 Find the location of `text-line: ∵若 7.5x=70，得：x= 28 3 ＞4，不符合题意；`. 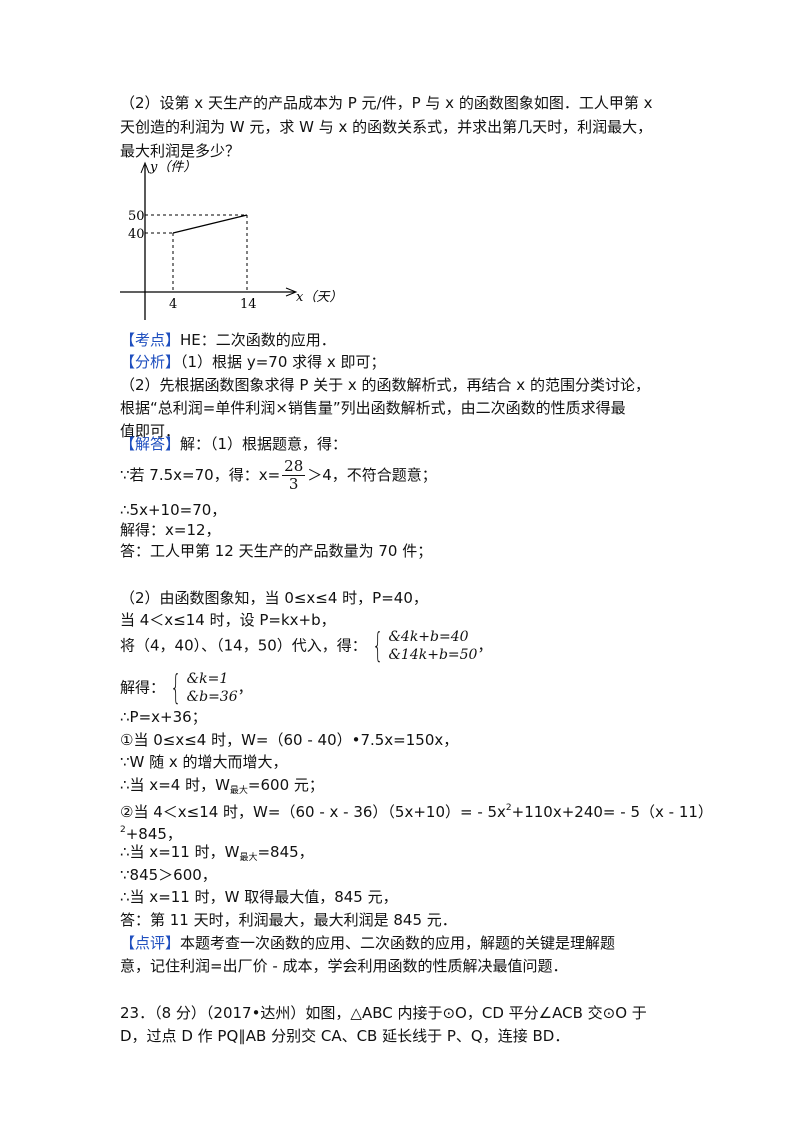

text-line: ∵若 7.5x=70，得：x= 28 3 ＞4，不符合题意； is located at coordinates (278, 475).